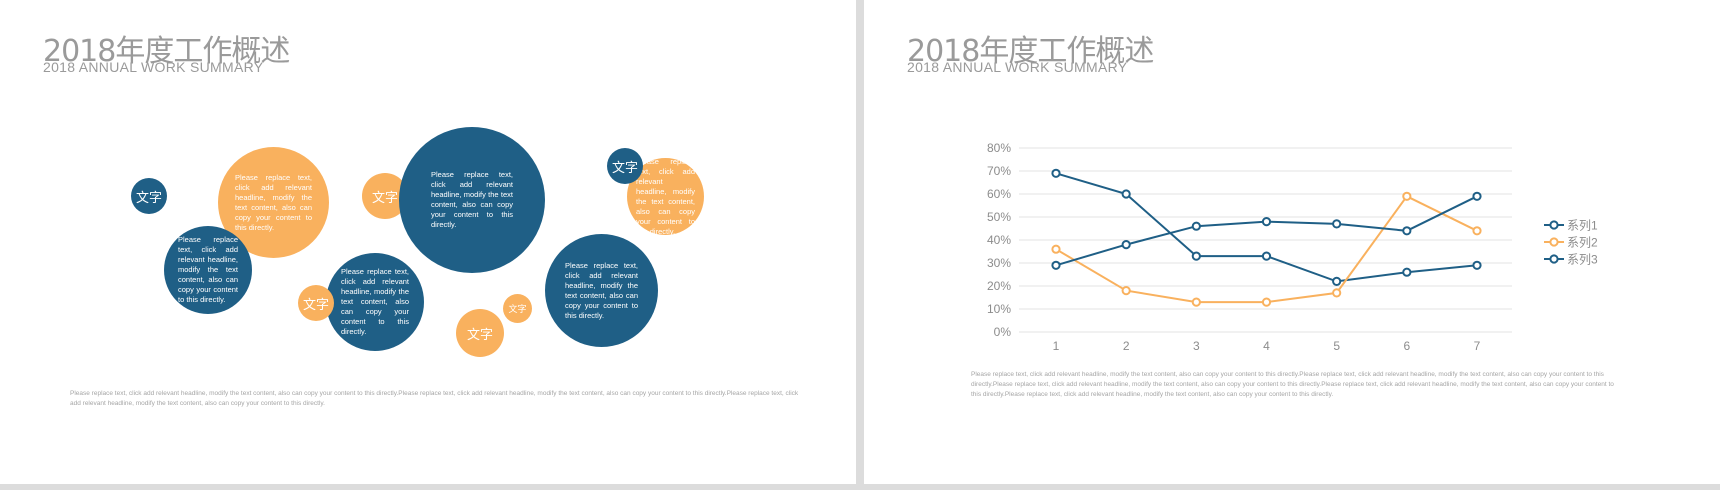 This screenshot has height=490, width=1720. Describe the element at coordinates (1582, 260) in the screenshot. I see `legend-label: 系列3` at that location.